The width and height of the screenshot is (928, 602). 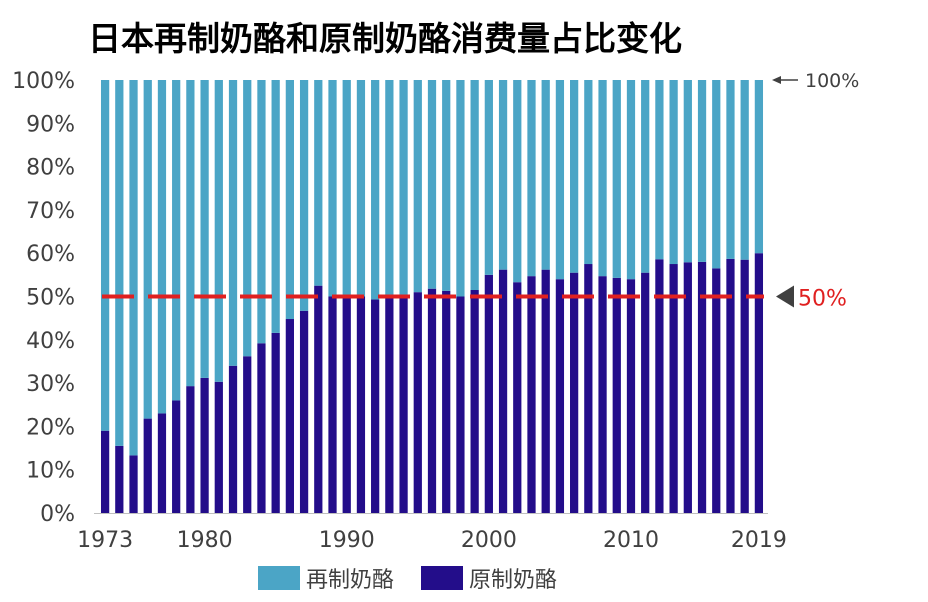 I want to click on x-tick-label: 2010, so click(x=631, y=540).